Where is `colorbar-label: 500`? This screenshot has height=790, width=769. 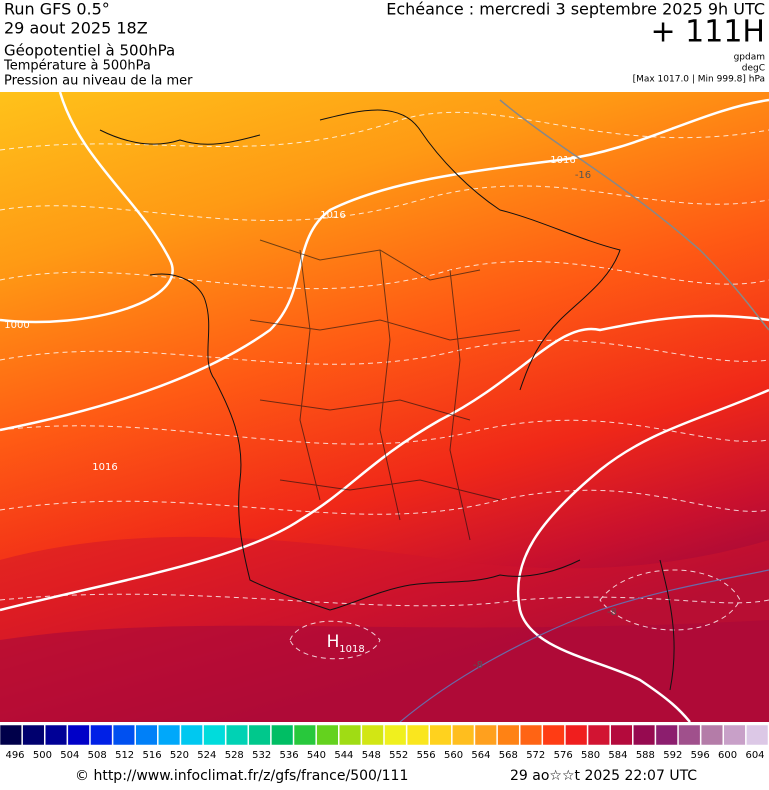 colorbar-label: 500 is located at coordinates (42, 755).